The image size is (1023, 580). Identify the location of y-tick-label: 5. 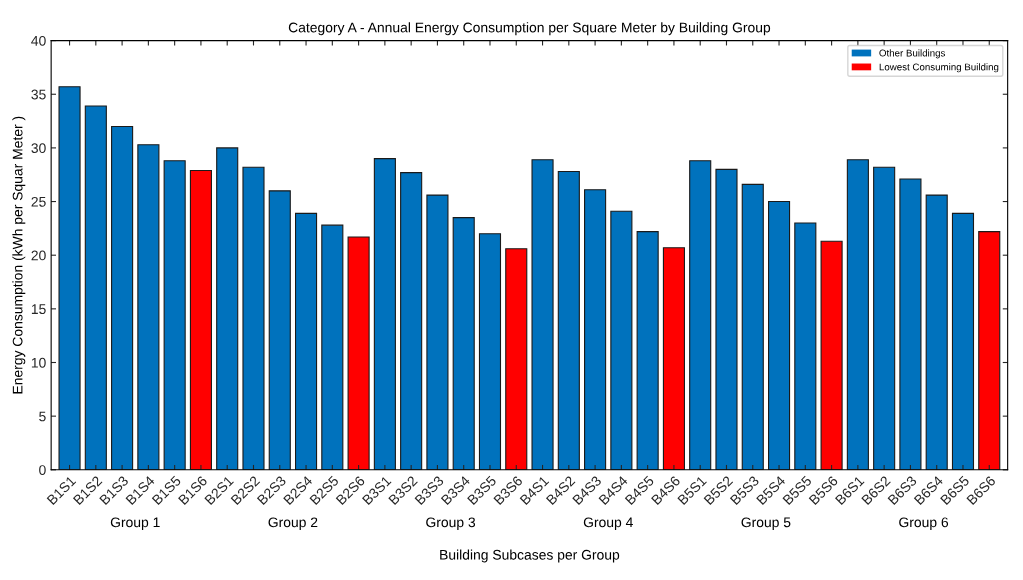
(42, 416).